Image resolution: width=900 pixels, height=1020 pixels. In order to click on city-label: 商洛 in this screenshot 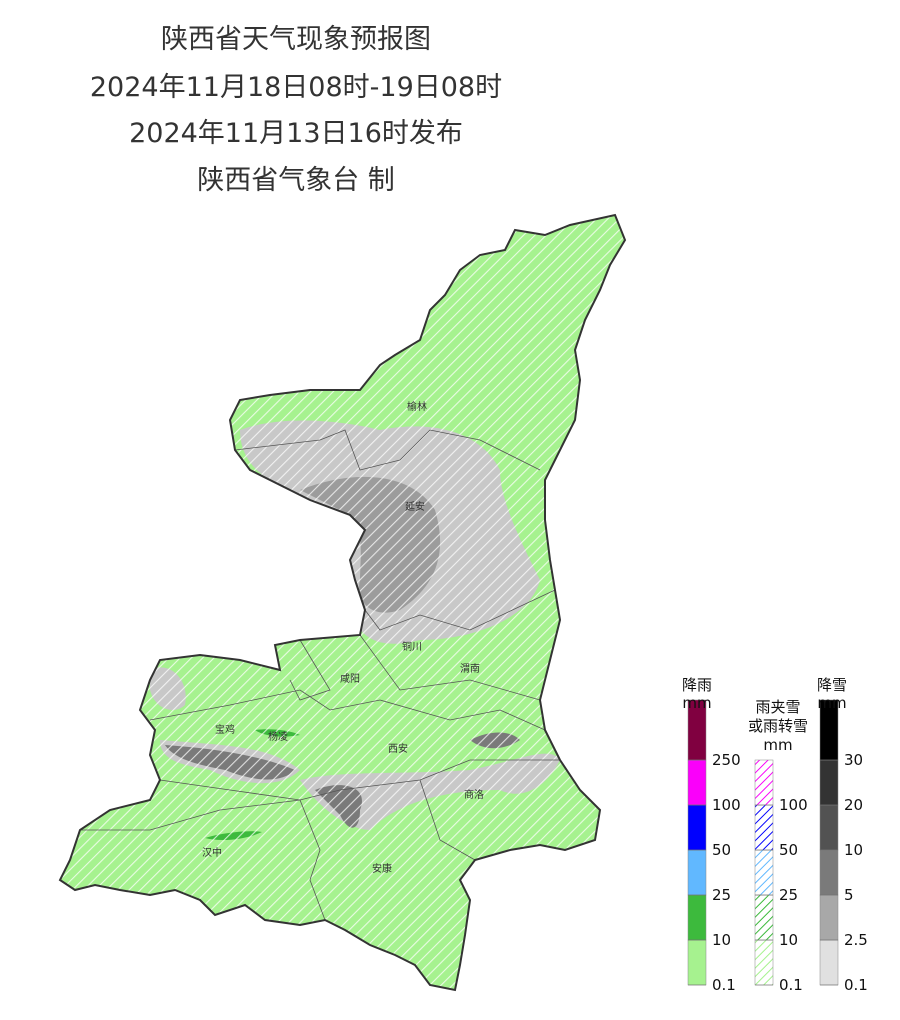, I will do `click(474, 794)`.